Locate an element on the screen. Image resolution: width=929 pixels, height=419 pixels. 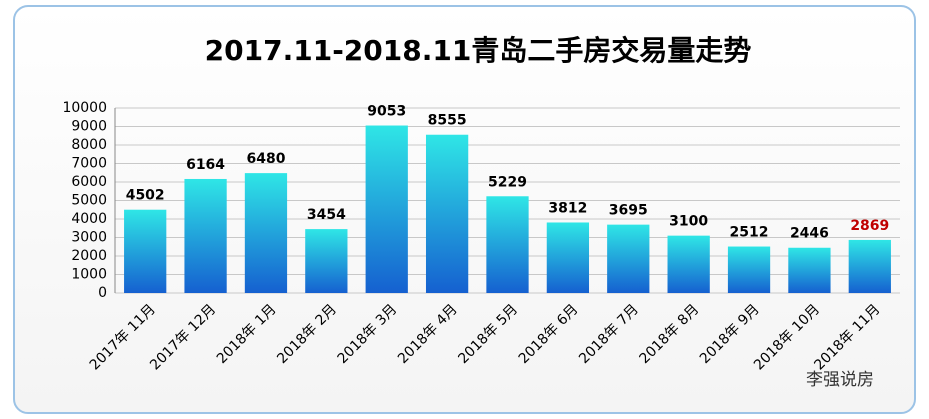
value-label: 5229 is located at coordinates (507, 182).